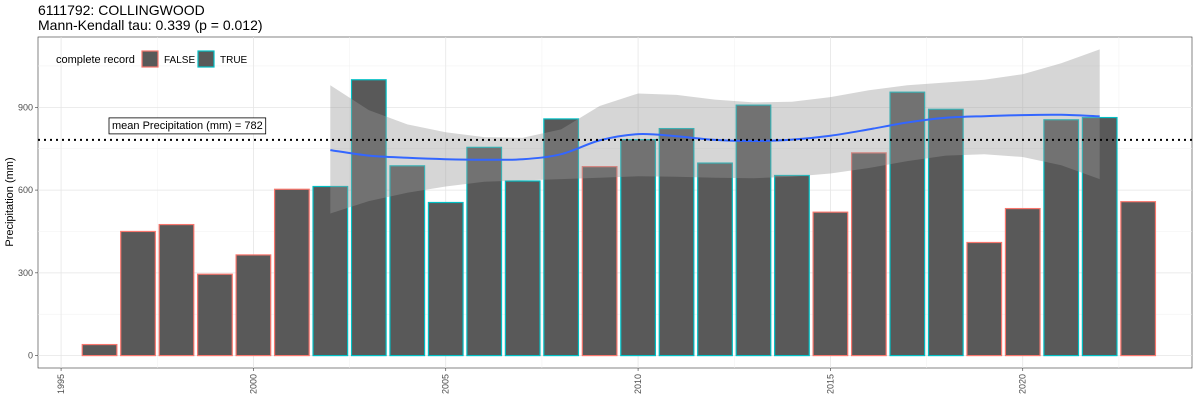 Image resolution: width=1198 pixels, height=400 pixels. I want to click on bar-2001, so click(291, 272).